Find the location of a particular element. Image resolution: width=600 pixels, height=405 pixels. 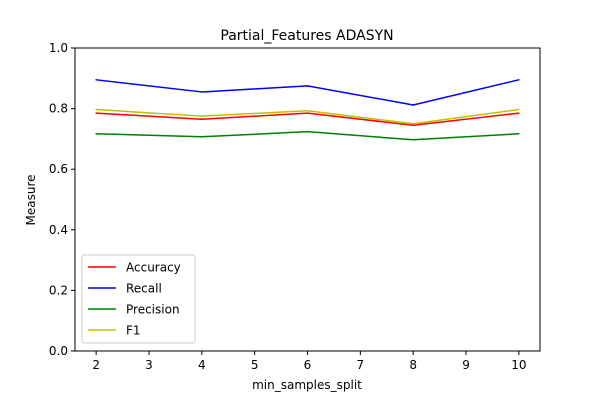

chart-title: Partial_Features ADASYN is located at coordinates (306, 36).